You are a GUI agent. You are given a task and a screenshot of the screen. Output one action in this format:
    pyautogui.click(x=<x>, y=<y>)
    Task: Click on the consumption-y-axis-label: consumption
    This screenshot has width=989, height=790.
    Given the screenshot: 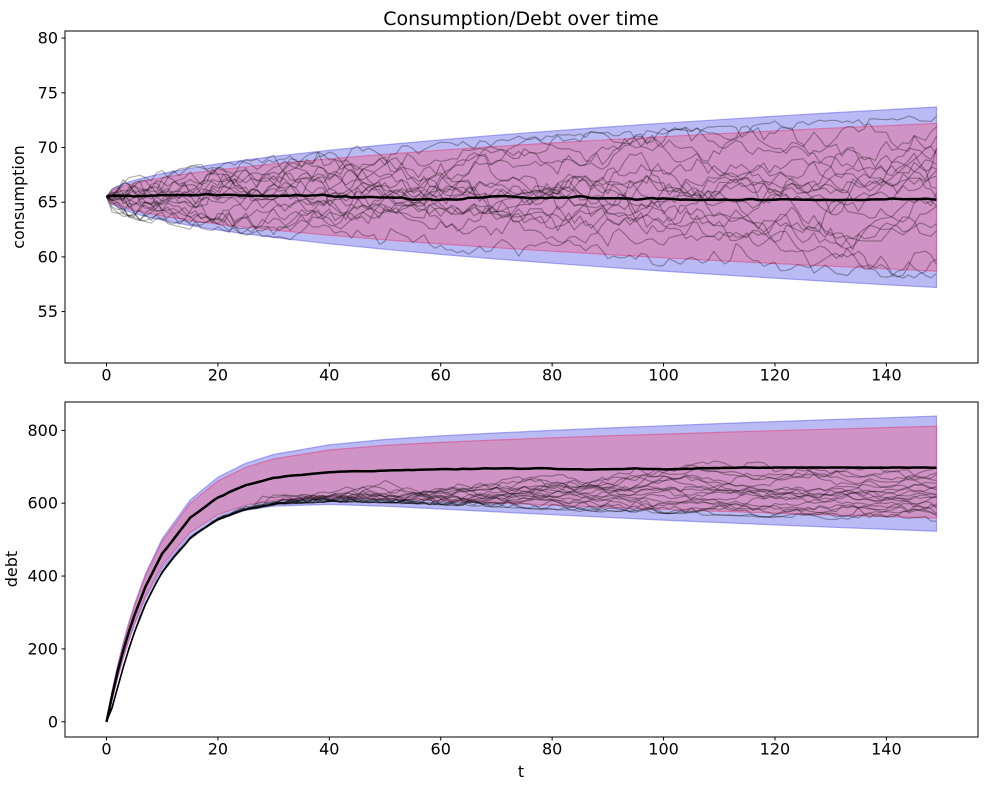 What is the action you would take?
    pyautogui.click(x=18, y=197)
    